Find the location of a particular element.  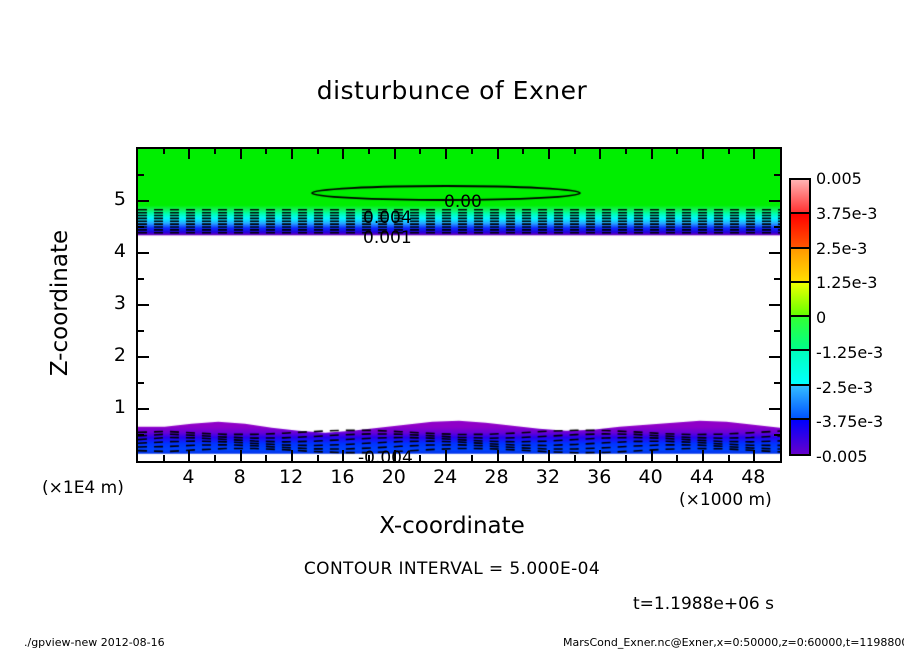

x-tick-label: 48 is located at coordinates (753, 477).